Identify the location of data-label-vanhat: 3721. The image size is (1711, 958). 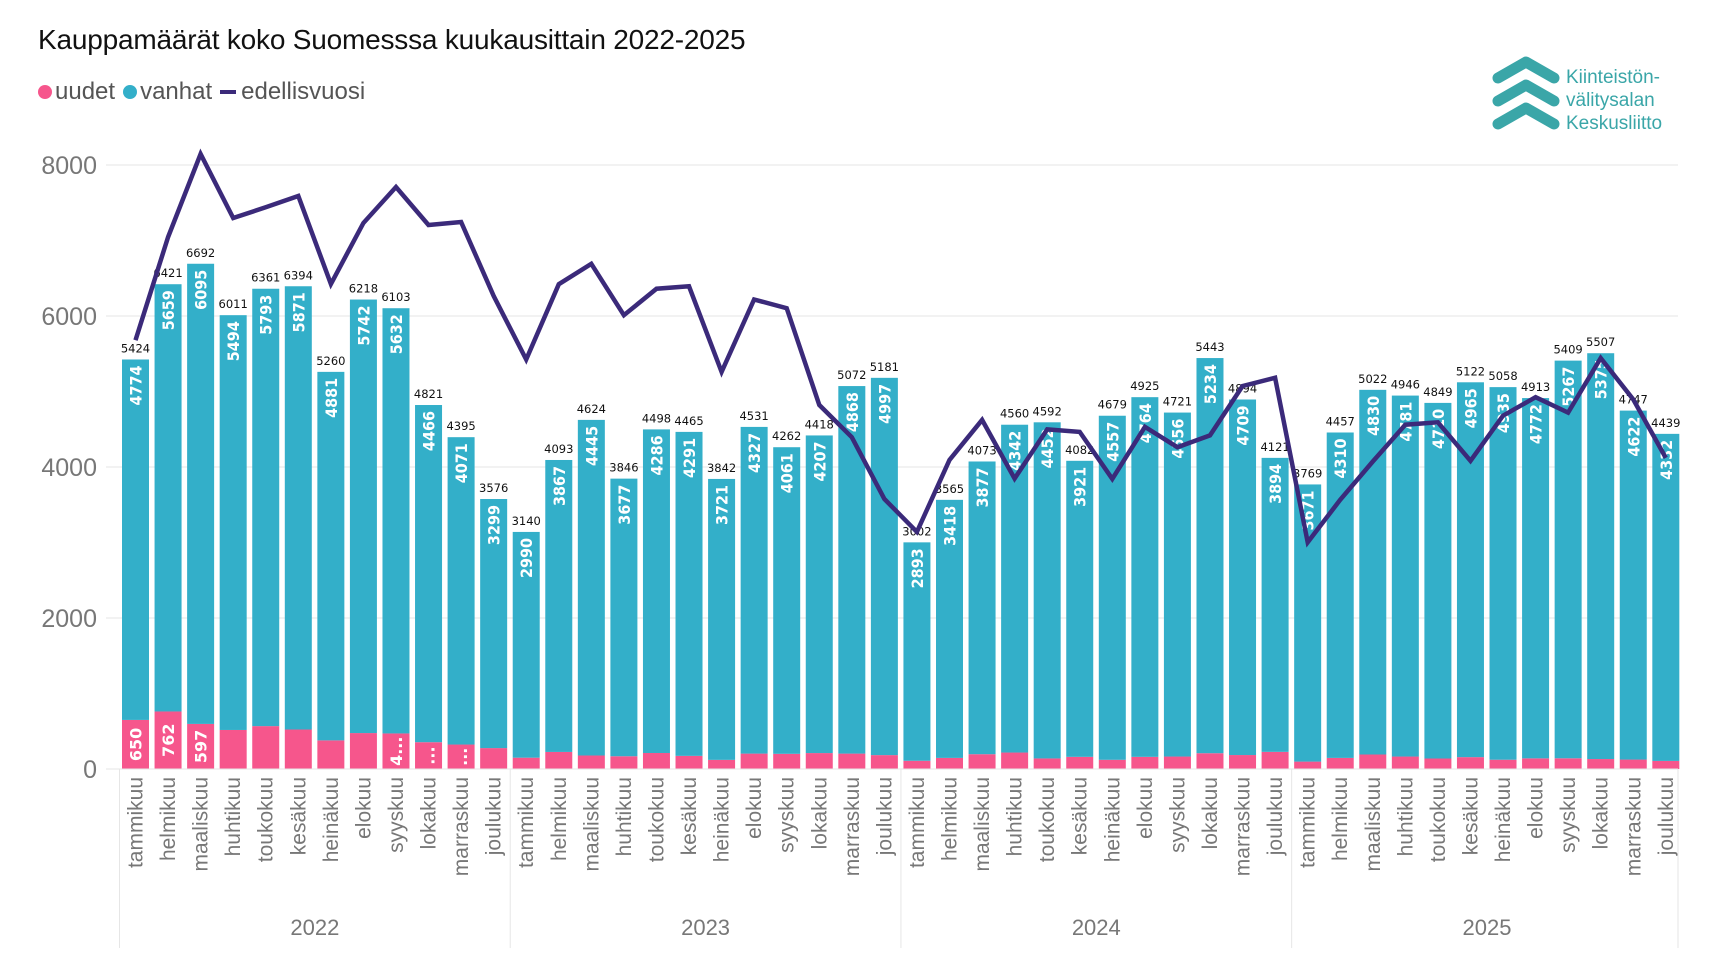
(722, 505).